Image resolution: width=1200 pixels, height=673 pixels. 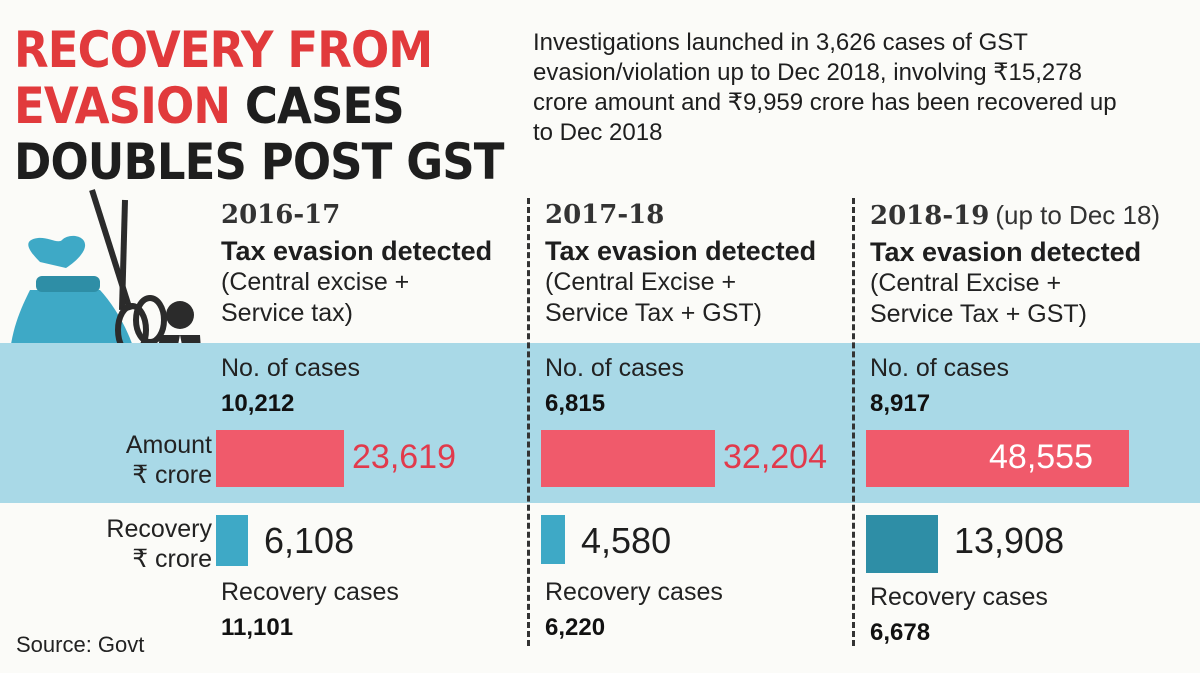 I want to click on cases-value: 8,917, so click(x=900, y=403).